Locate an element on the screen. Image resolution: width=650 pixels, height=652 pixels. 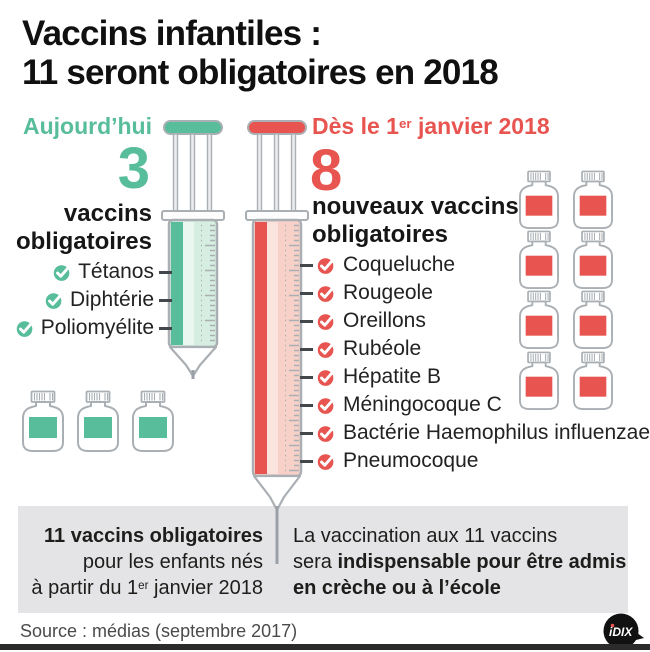
jan2018-header-suffix: janvier 2018 is located at coordinates (480, 126).